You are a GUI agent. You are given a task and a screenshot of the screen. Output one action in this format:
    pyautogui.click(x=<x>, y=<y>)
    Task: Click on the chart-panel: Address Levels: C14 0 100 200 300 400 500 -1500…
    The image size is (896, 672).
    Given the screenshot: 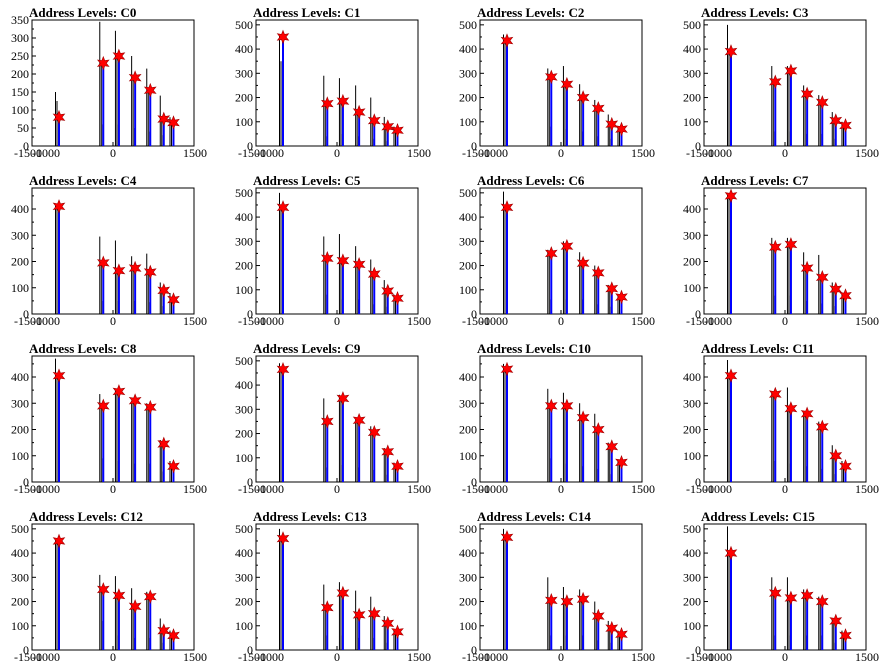 What is the action you would take?
    pyautogui.click(x=557, y=586)
    